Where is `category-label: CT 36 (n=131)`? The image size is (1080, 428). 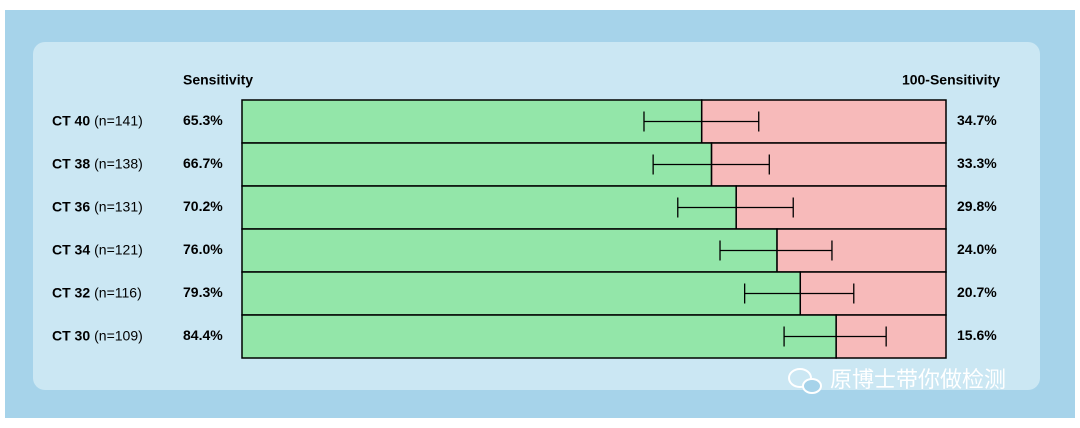
category-label: CT 36 (n=131) is located at coordinates (97, 206).